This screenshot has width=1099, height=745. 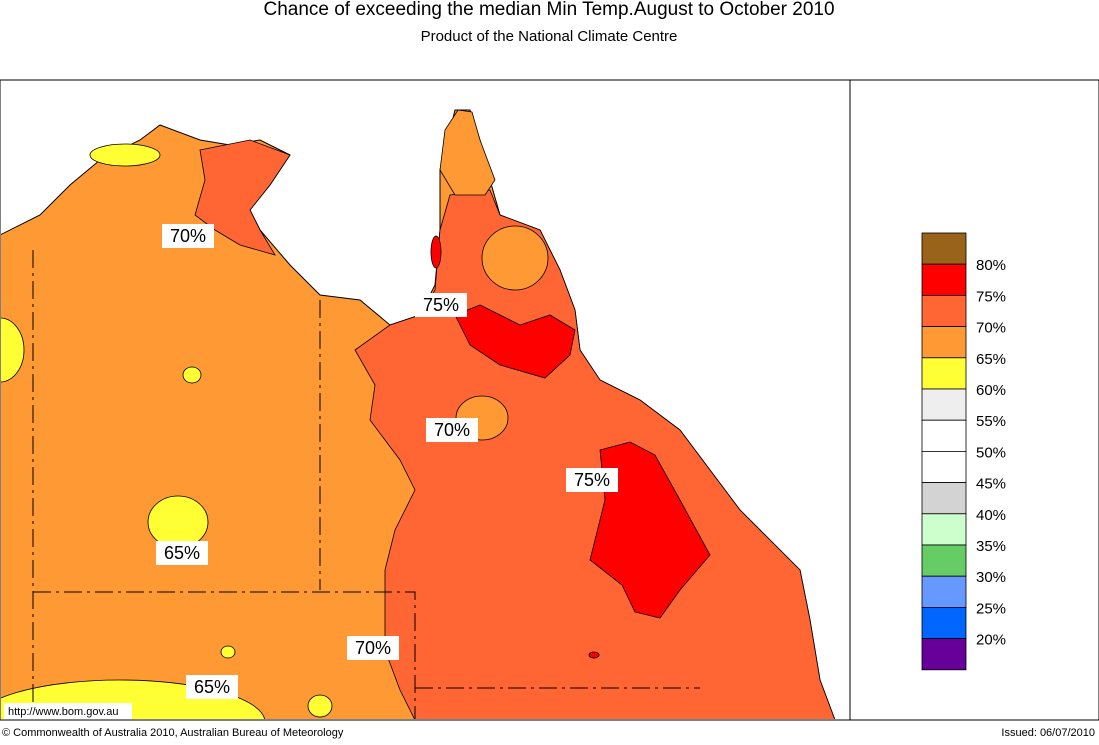 I want to click on legend-label: 80%, so click(x=991, y=265).